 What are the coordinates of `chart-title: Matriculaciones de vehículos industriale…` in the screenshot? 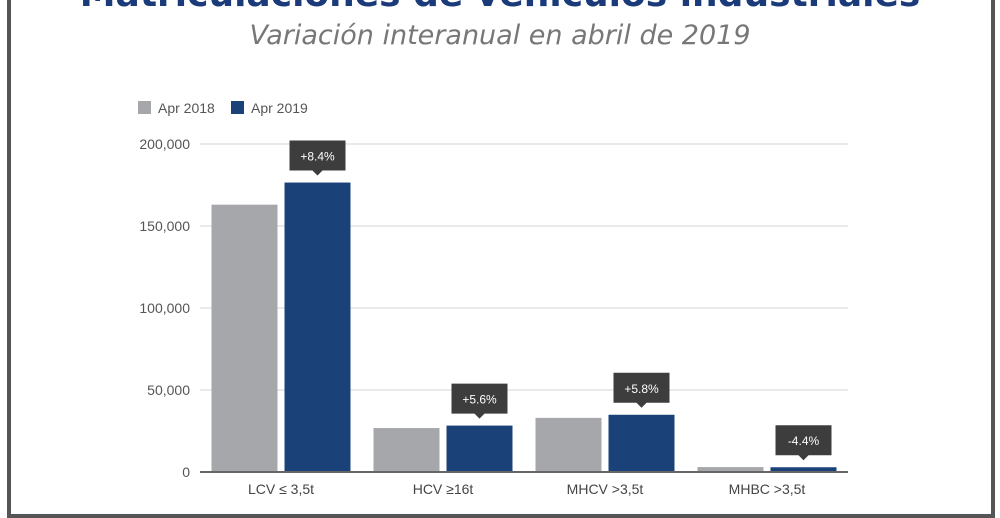 It's located at (500, 7).